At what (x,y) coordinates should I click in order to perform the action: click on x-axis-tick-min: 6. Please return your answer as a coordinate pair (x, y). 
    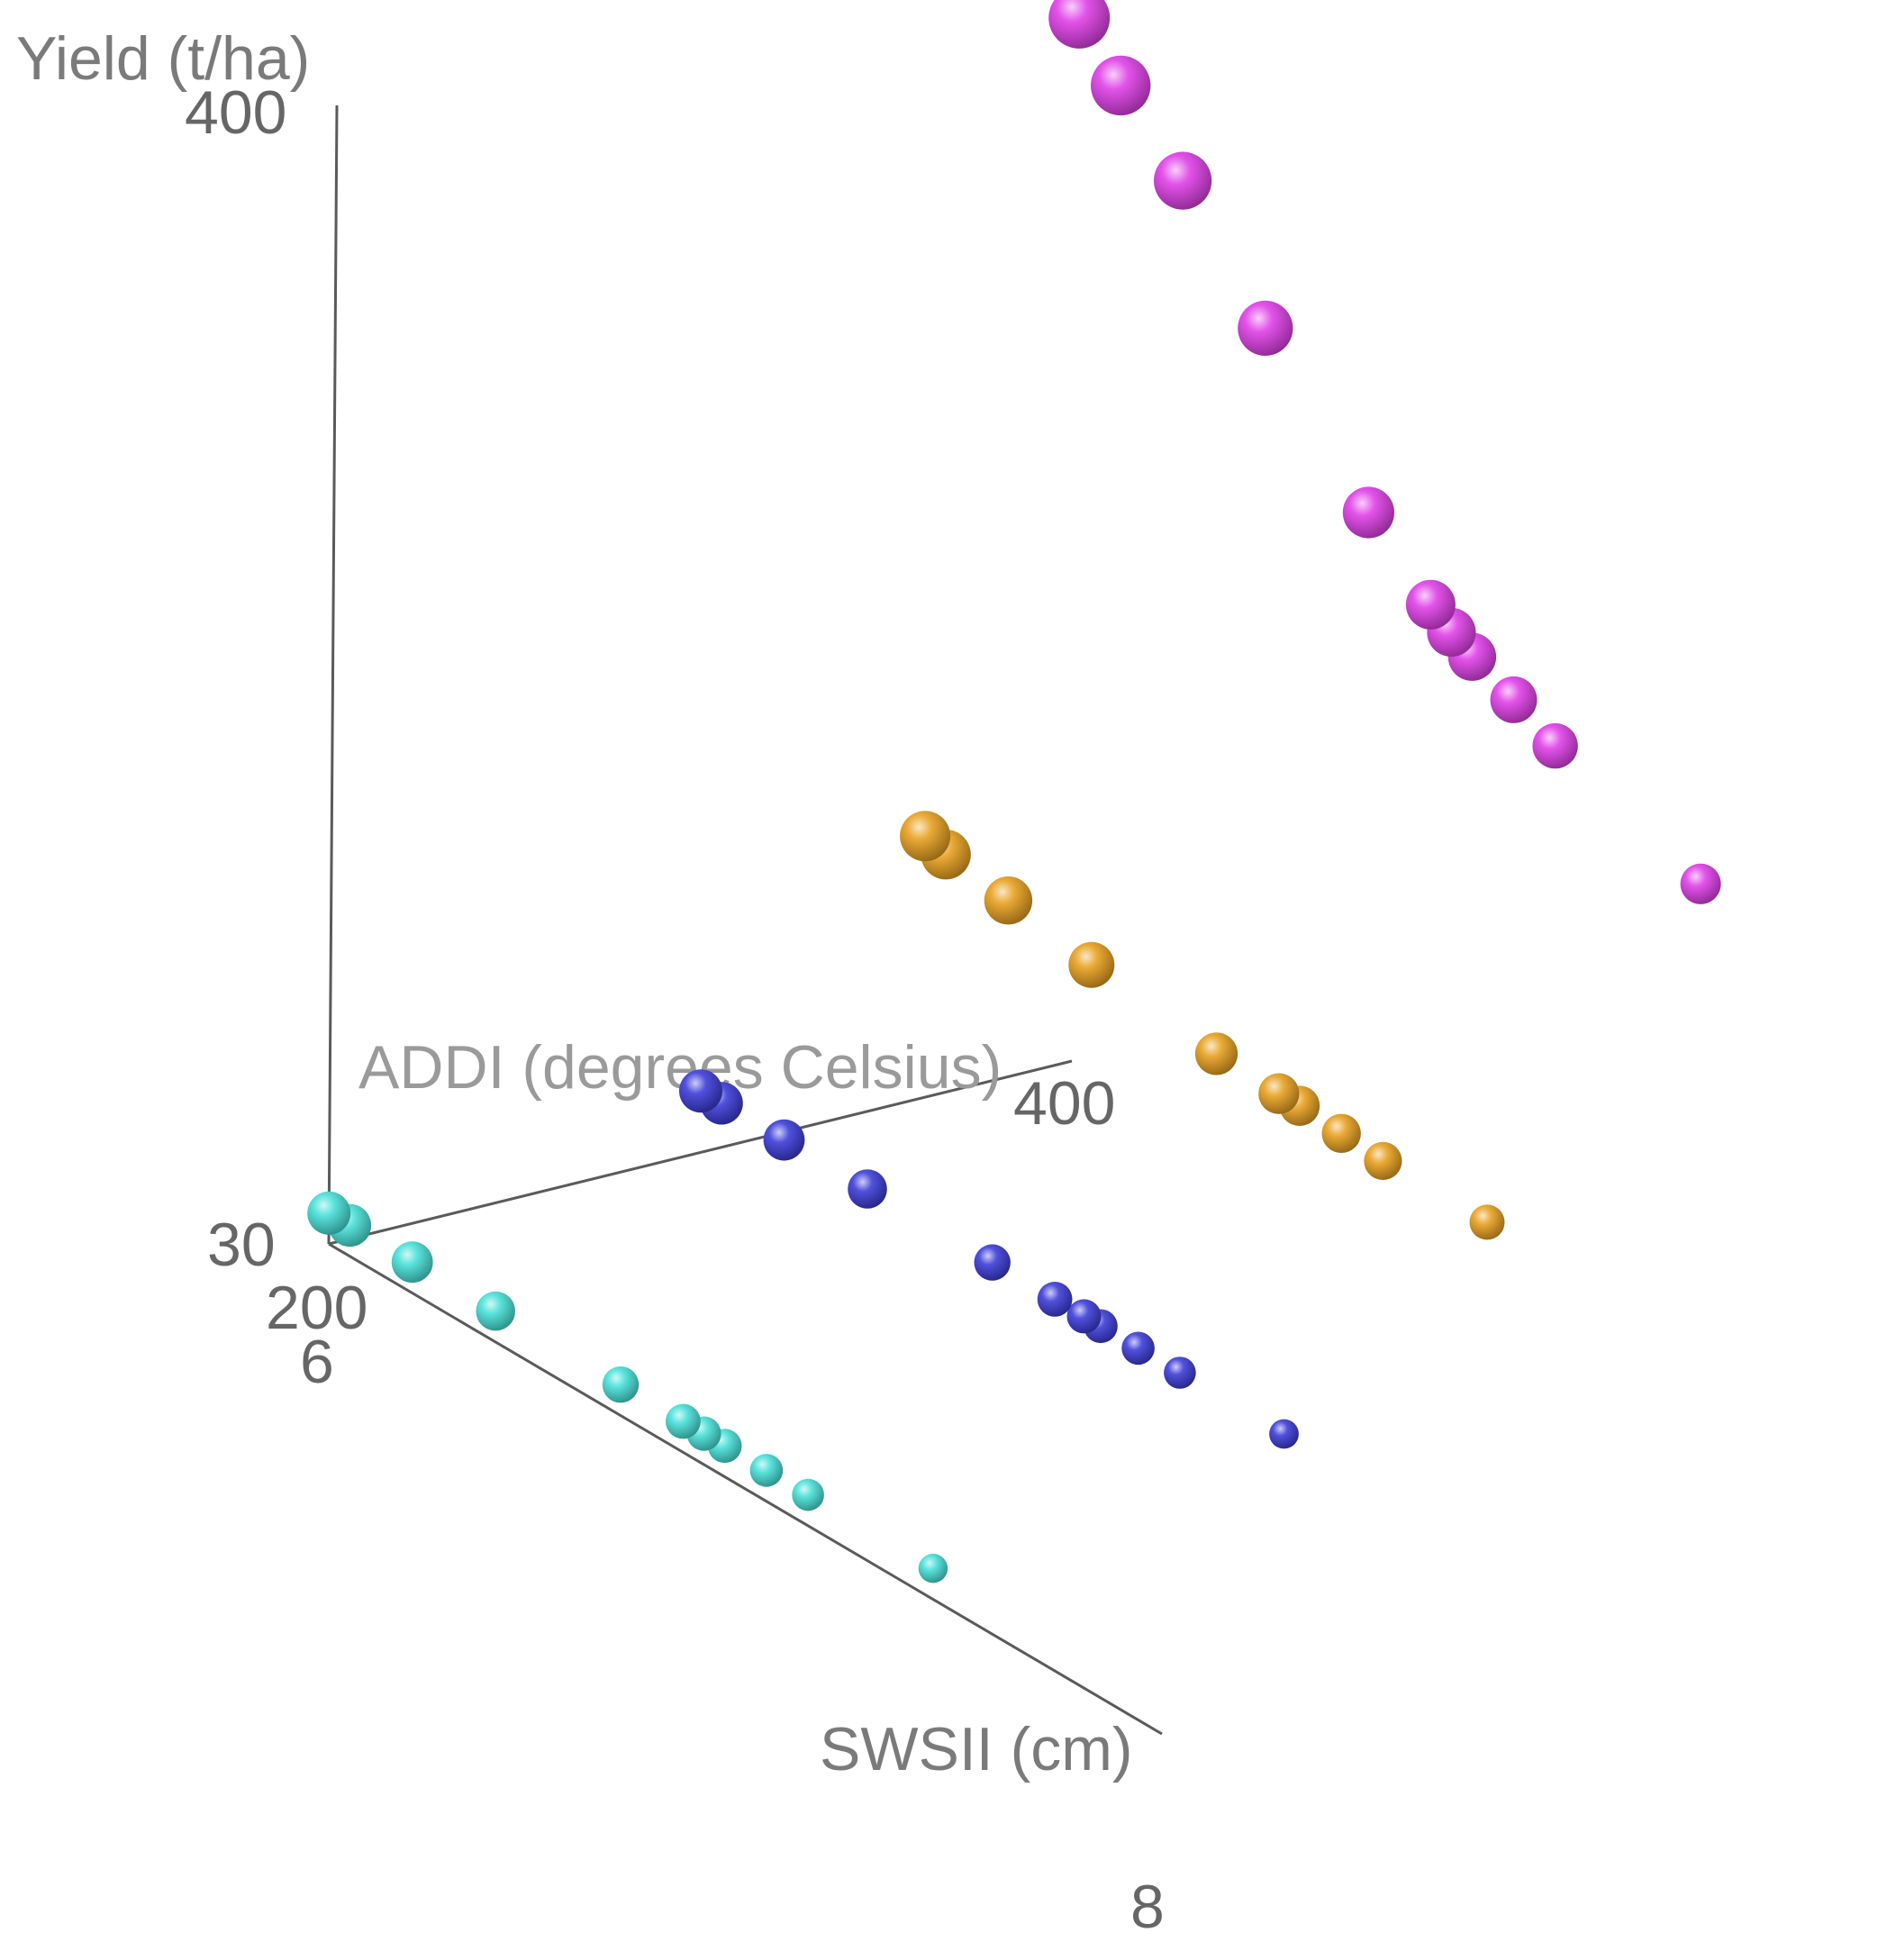
    Looking at the image, I should click on (317, 1362).